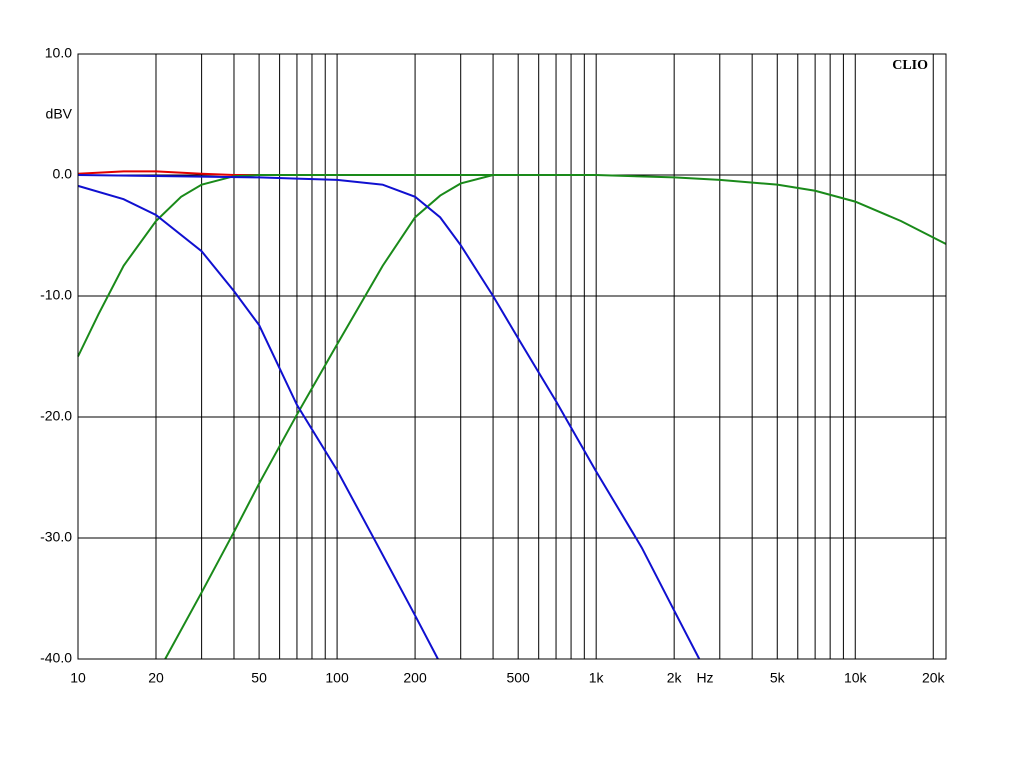  I want to click on brand: CLIO, so click(910, 65).